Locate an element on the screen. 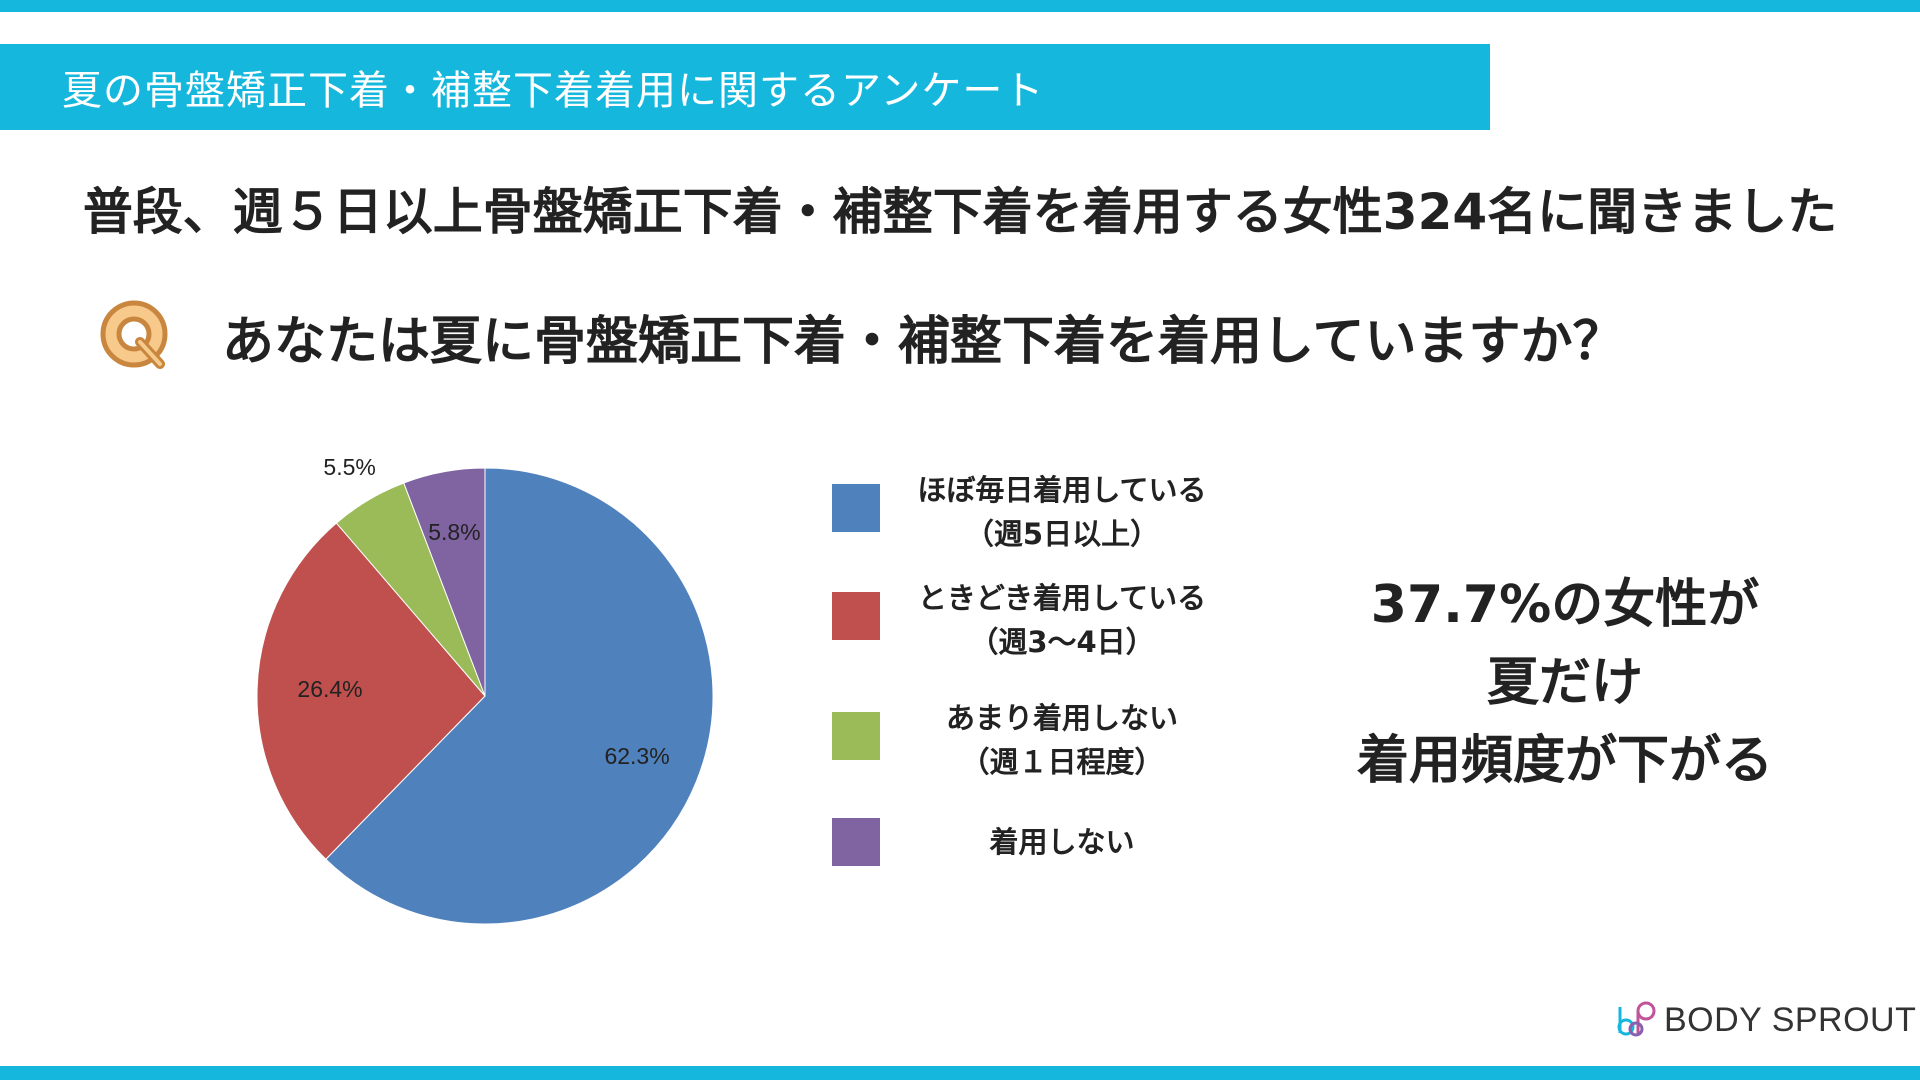 This screenshot has height=1080, width=1920. question-text: あなたは夏に骨盤矯正下着・補整下着を着用していますか？ is located at coordinates (923, 341).